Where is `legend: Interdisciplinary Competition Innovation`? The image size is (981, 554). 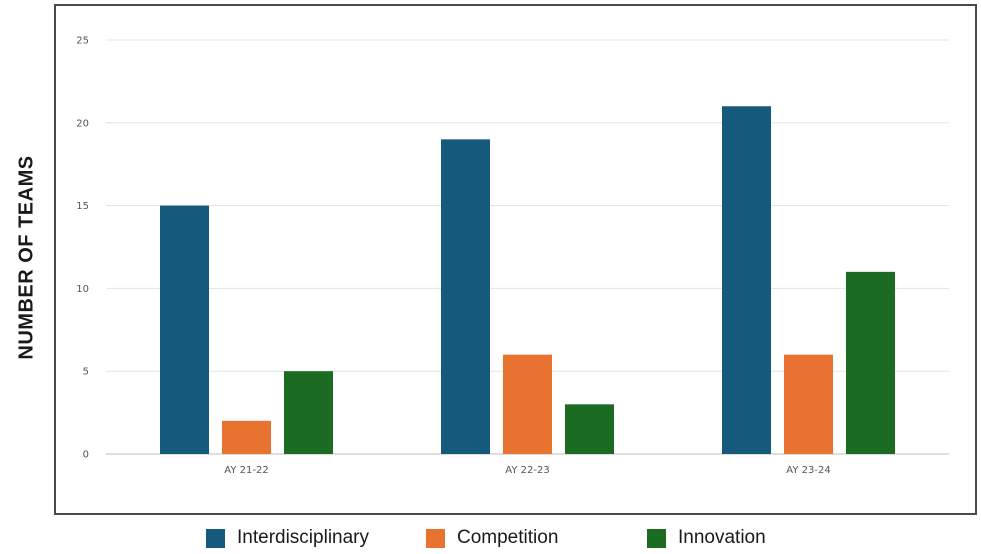
legend: Interdisciplinary Competition Innovation is located at coordinates (490, 539).